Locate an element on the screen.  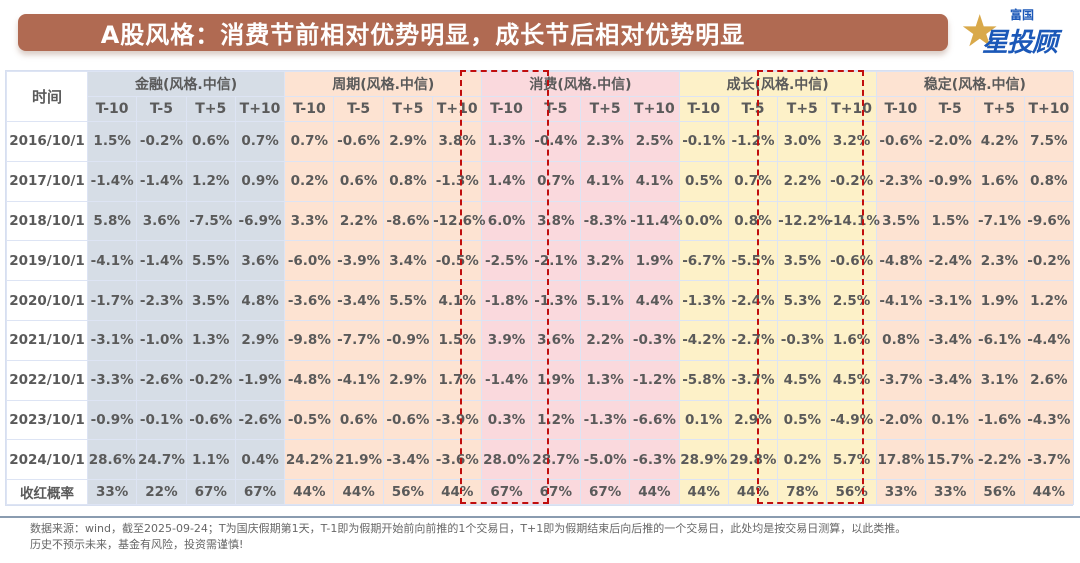
cell-consumer-value: -2.5% is located at coordinates (506, 261).